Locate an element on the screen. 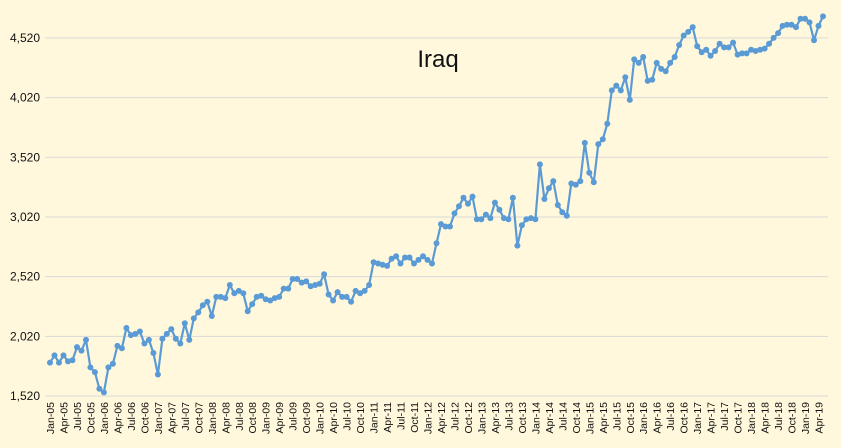 The image size is (841, 448). x-tick-label: Oct-16 is located at coordinates (685, 418).